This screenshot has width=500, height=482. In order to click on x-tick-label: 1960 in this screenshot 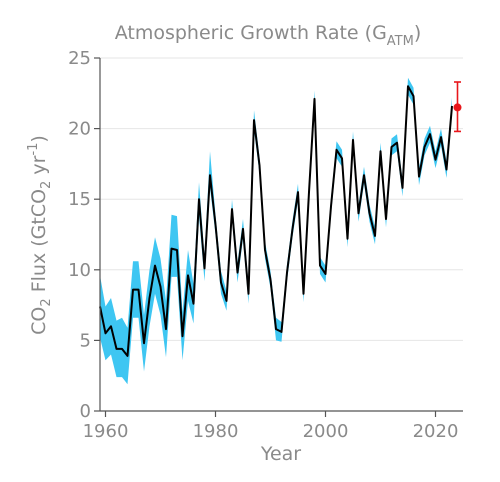, I will do `click(106, 431)`.